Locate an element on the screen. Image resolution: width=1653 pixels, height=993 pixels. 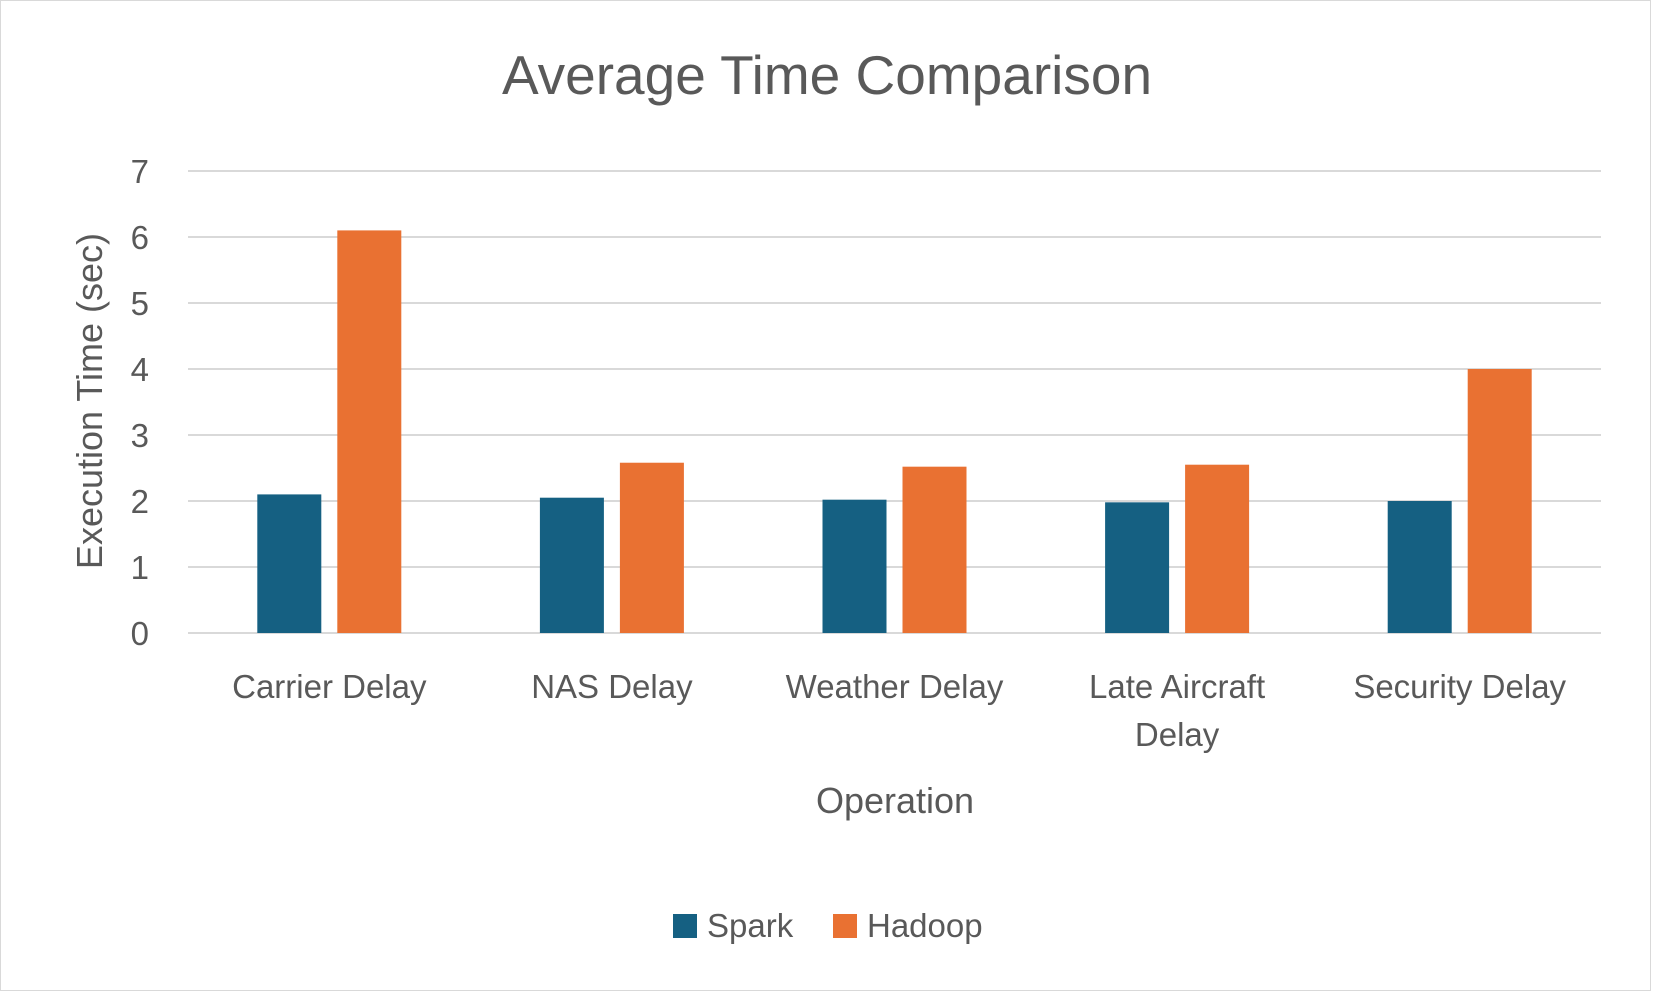
y-tick-label: 0 is located at coordinates (140, 633).